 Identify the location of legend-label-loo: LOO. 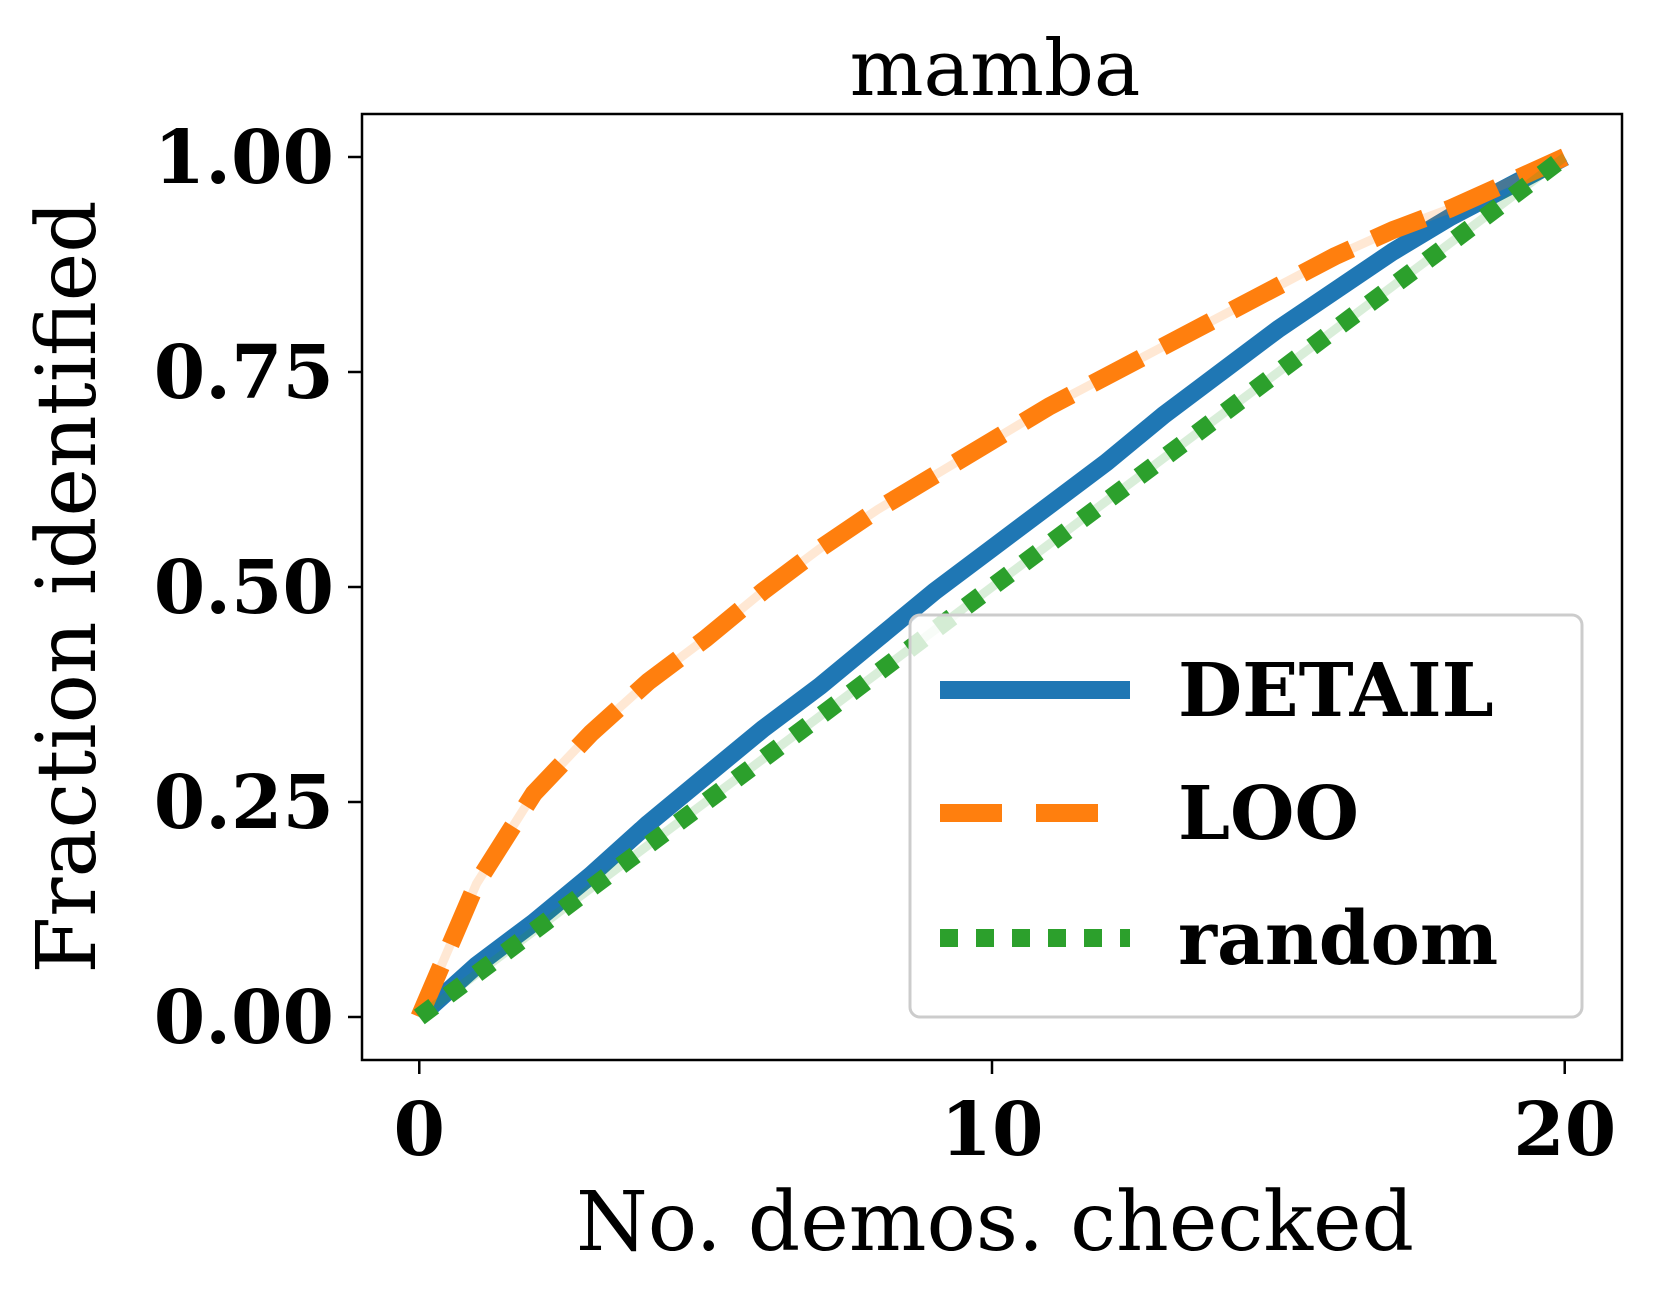
(1268, 814).